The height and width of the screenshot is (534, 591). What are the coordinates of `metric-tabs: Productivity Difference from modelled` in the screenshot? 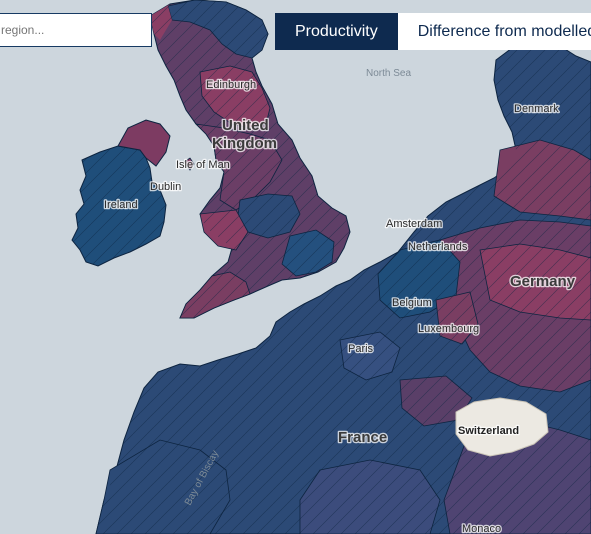 It's located at (433, 31).